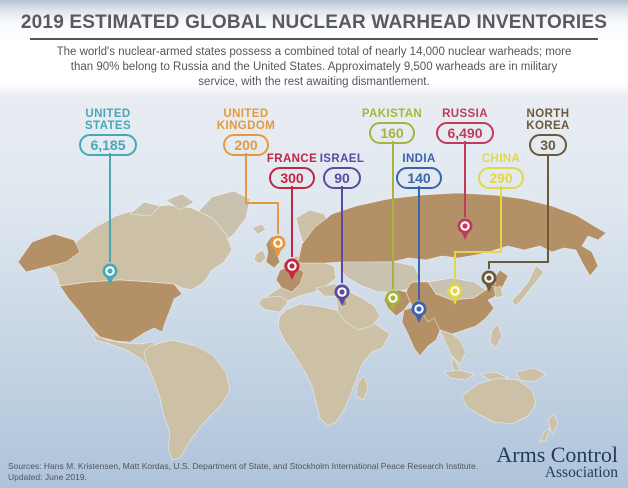 Image resolution: width=628 pixels, height=488 pixels. Describe the element at coordinates (489, 281) in the screenshot. I see `map-pin-north-korea` at that location.